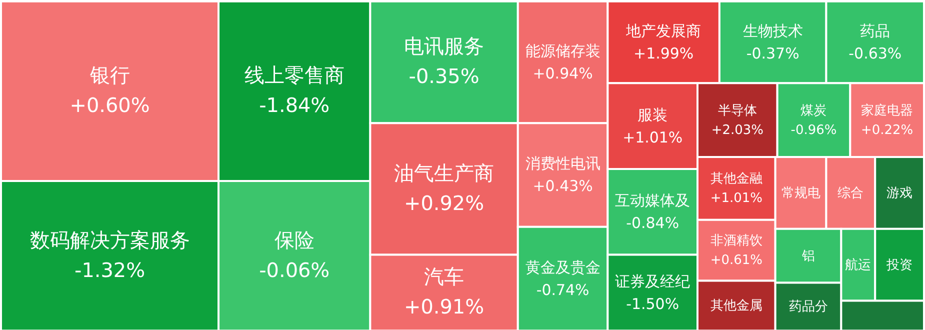  What do you see at coordinates (664, 53) in the screenshot?
I see `data-label: +1.99%` at bounding box center [664, 53].